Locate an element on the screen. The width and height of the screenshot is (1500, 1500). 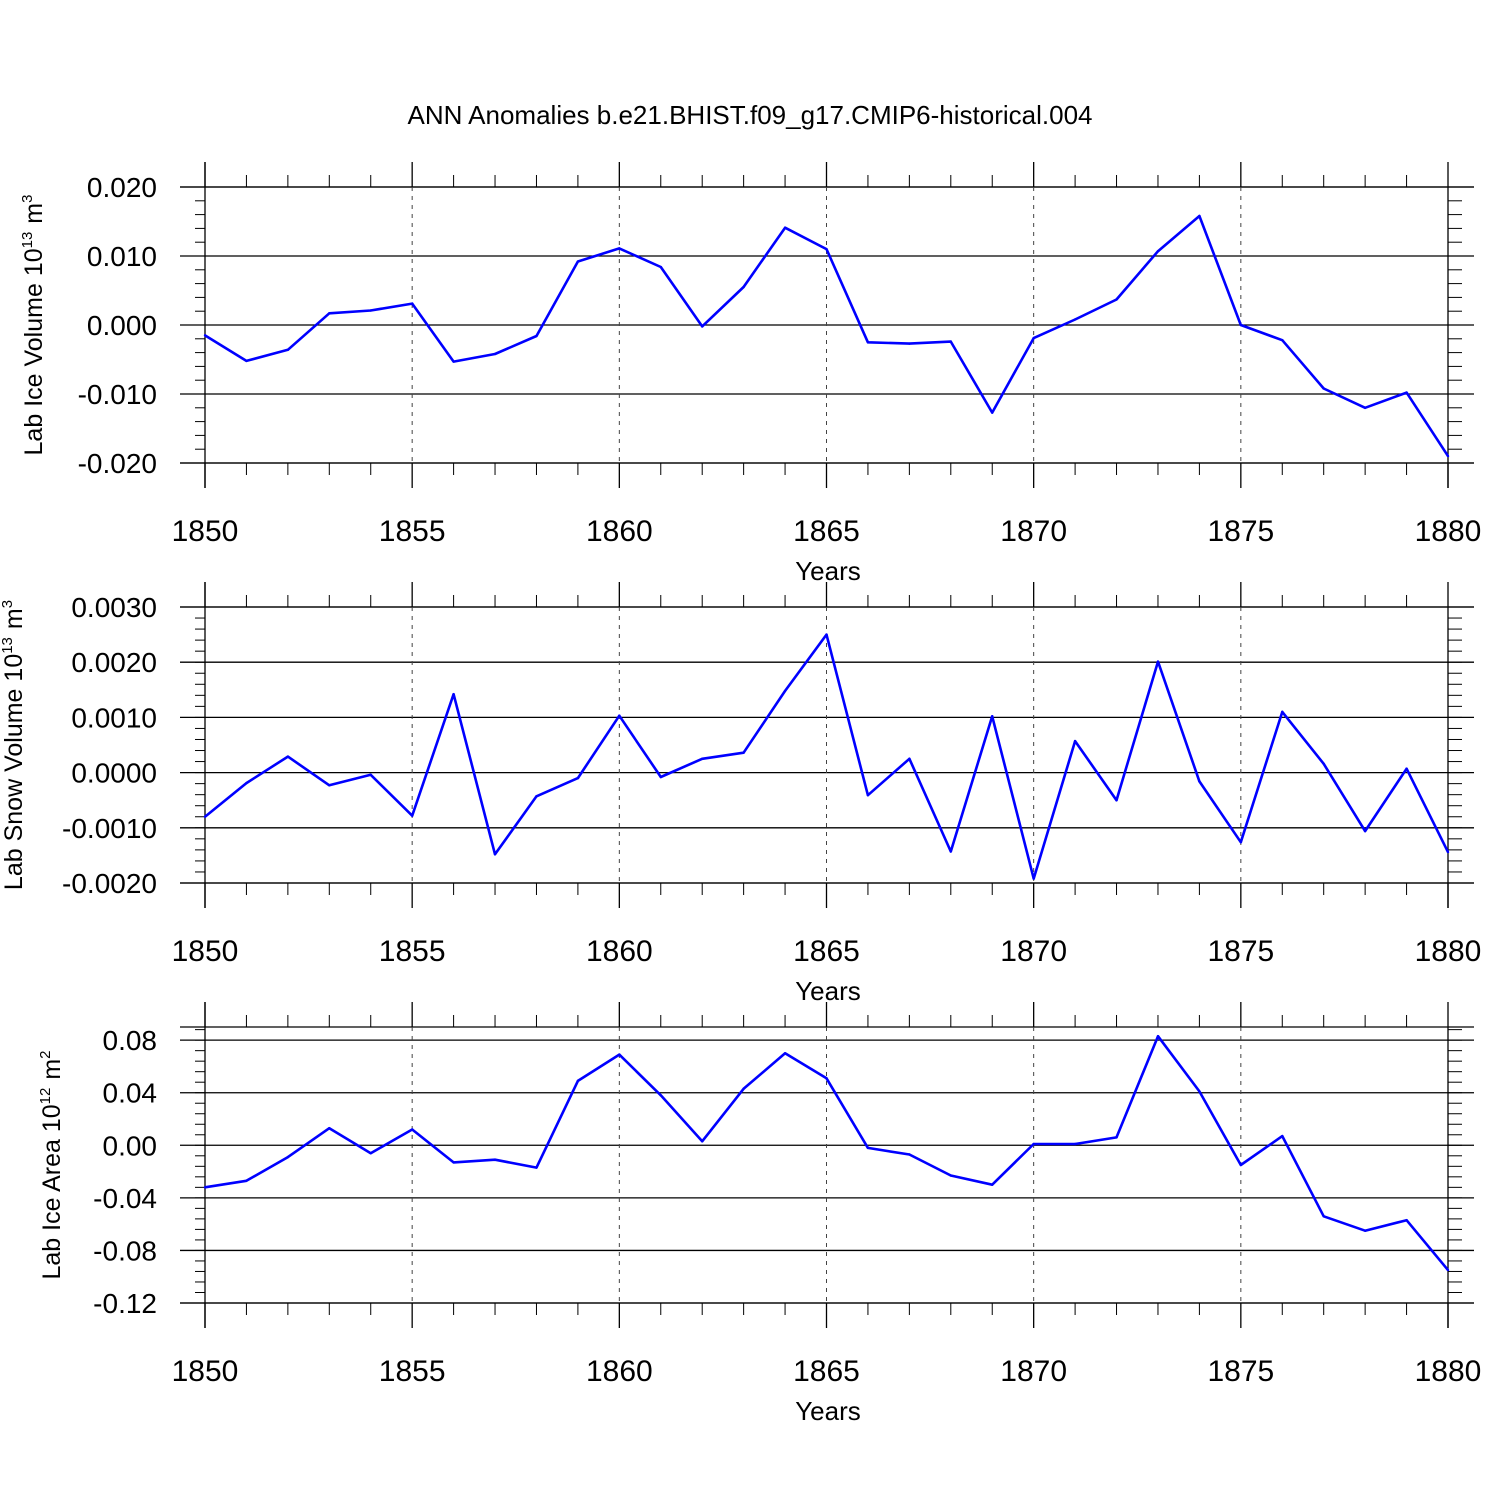
y-tick-label: -0.0010 is located at coordinates (109, 828).